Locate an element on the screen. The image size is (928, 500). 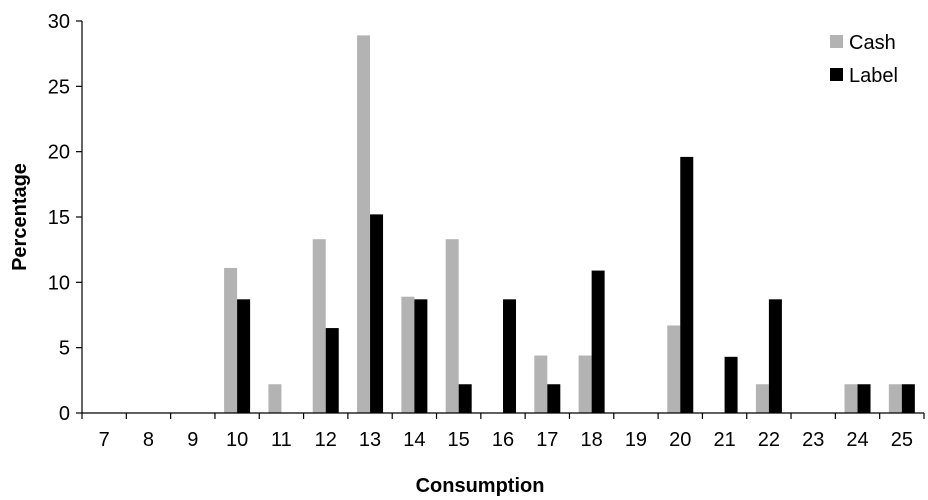
x-tick-label: 18 is located at coordinates (592, 440).